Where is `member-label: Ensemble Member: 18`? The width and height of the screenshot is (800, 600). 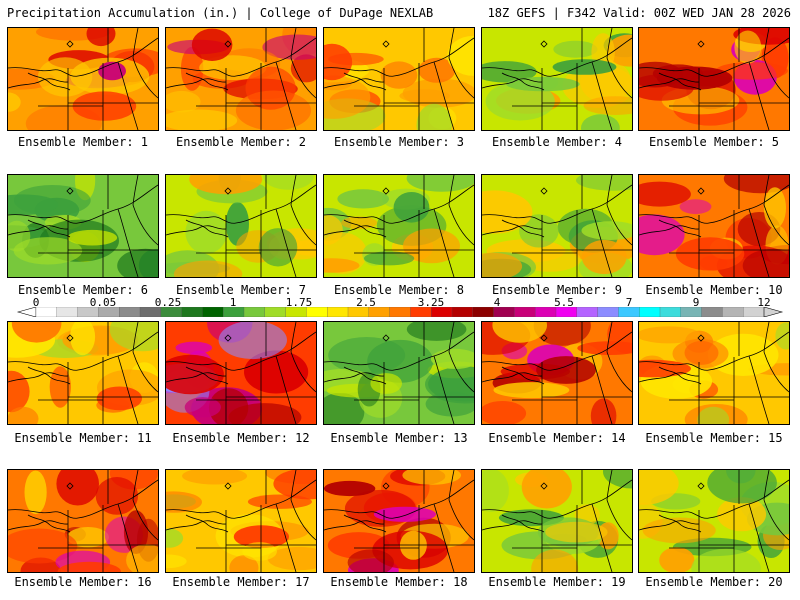
member-label: Ensemble Member: 18 is located at coordinates (399, 582).